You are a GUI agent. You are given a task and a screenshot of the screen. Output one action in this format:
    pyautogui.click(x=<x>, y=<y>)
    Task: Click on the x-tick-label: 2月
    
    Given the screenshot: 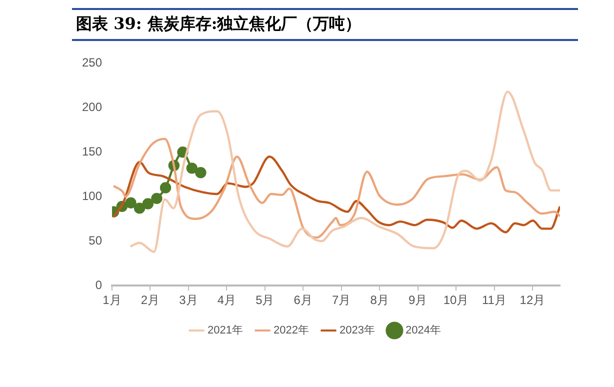 What is the action you would take?
    pyautogui.click(x=150, y=300)
    